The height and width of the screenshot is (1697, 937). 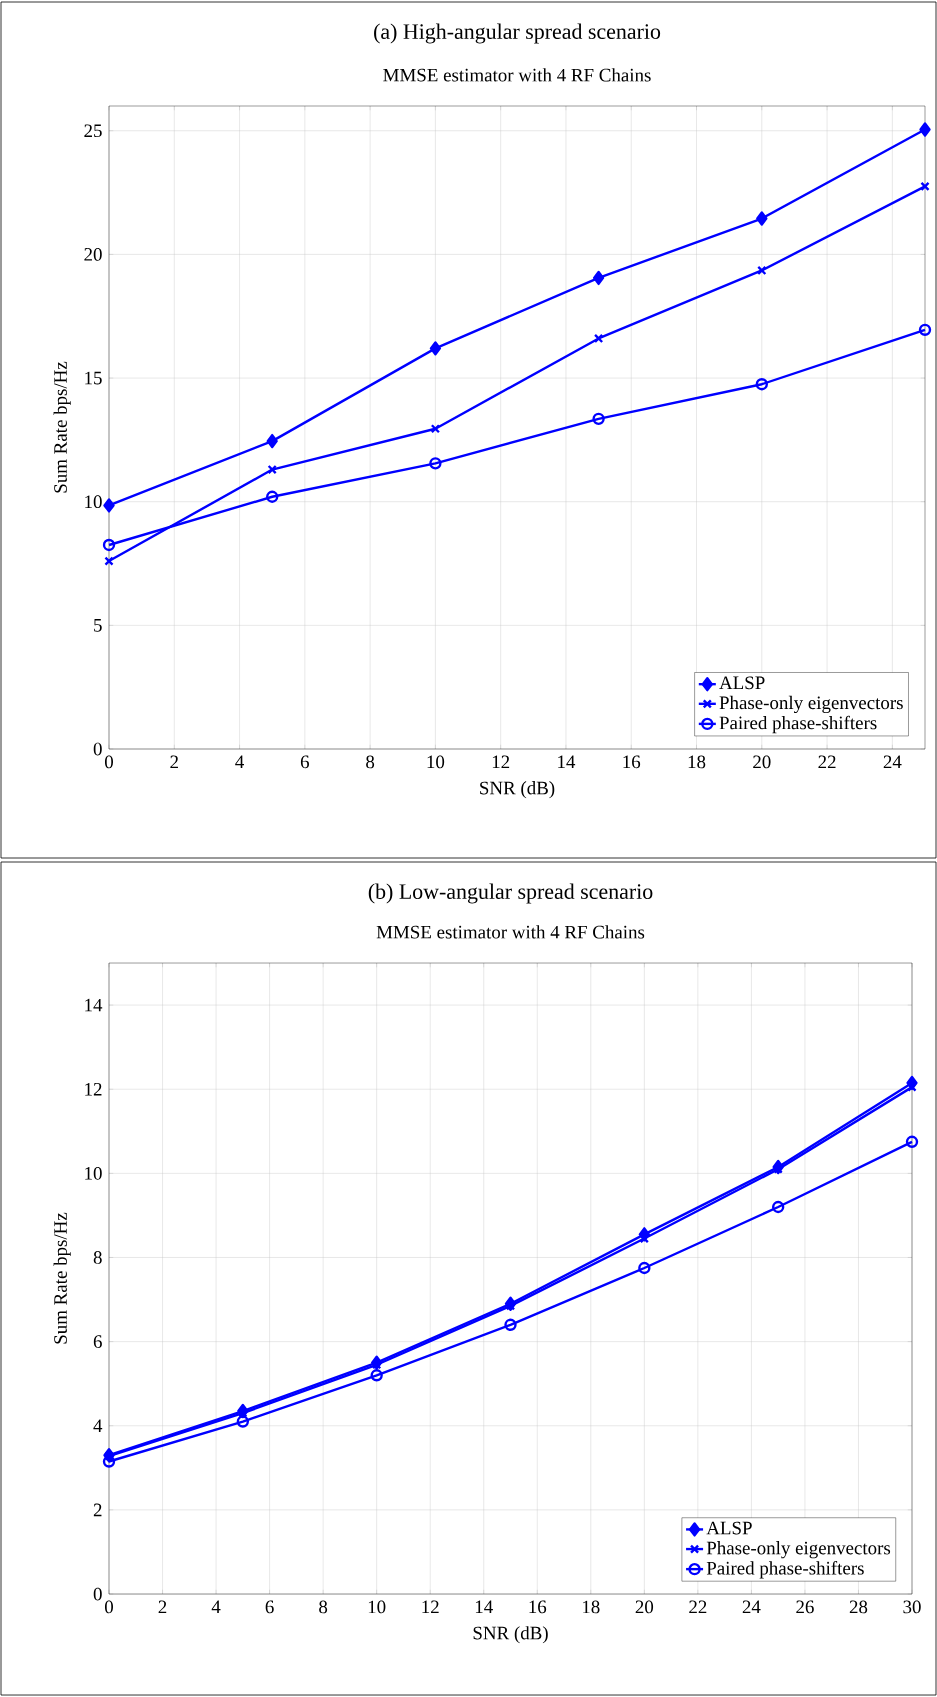 What do you see at coordinates (805, 1607) in the screenshot?
I see `x-tick-label: 26` at bounding box center [805, 1607].